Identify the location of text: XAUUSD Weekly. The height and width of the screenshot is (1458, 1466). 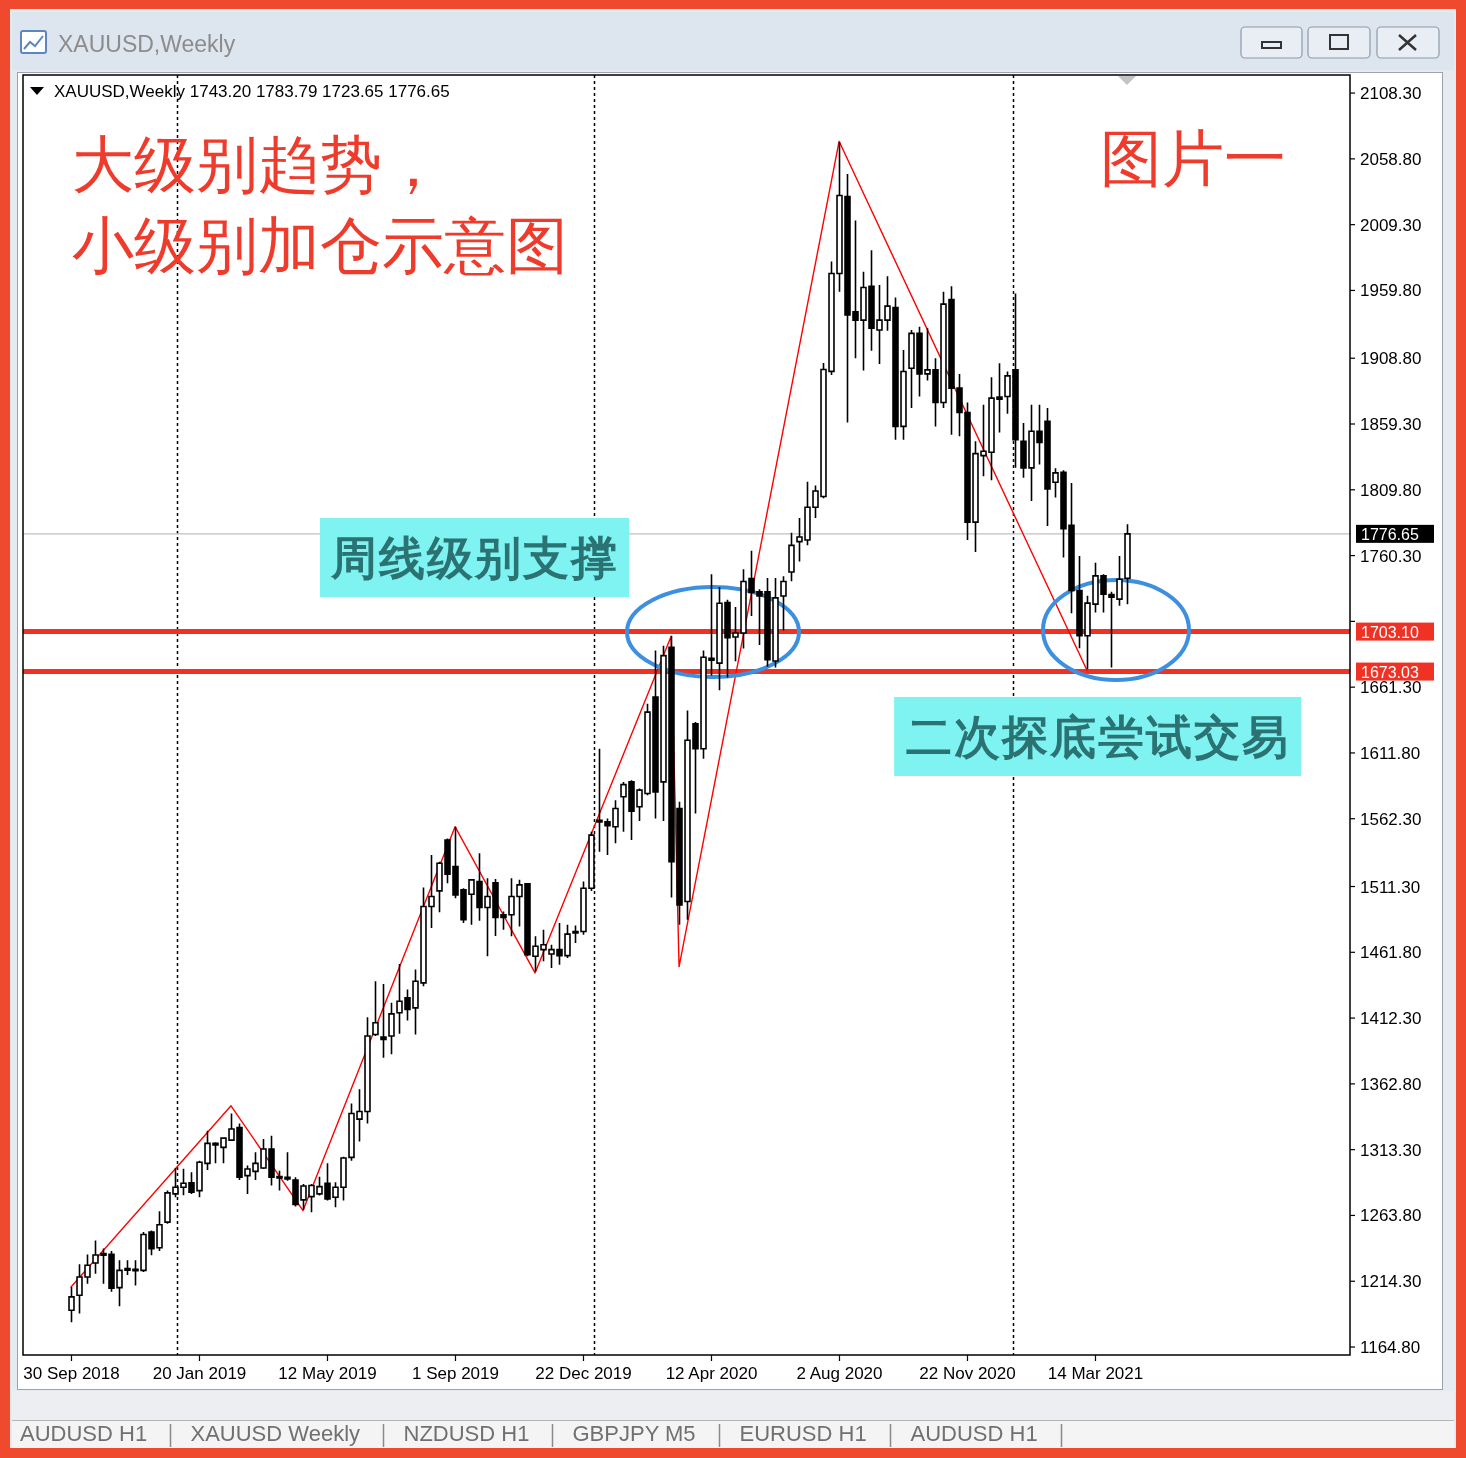
(275, 1433).